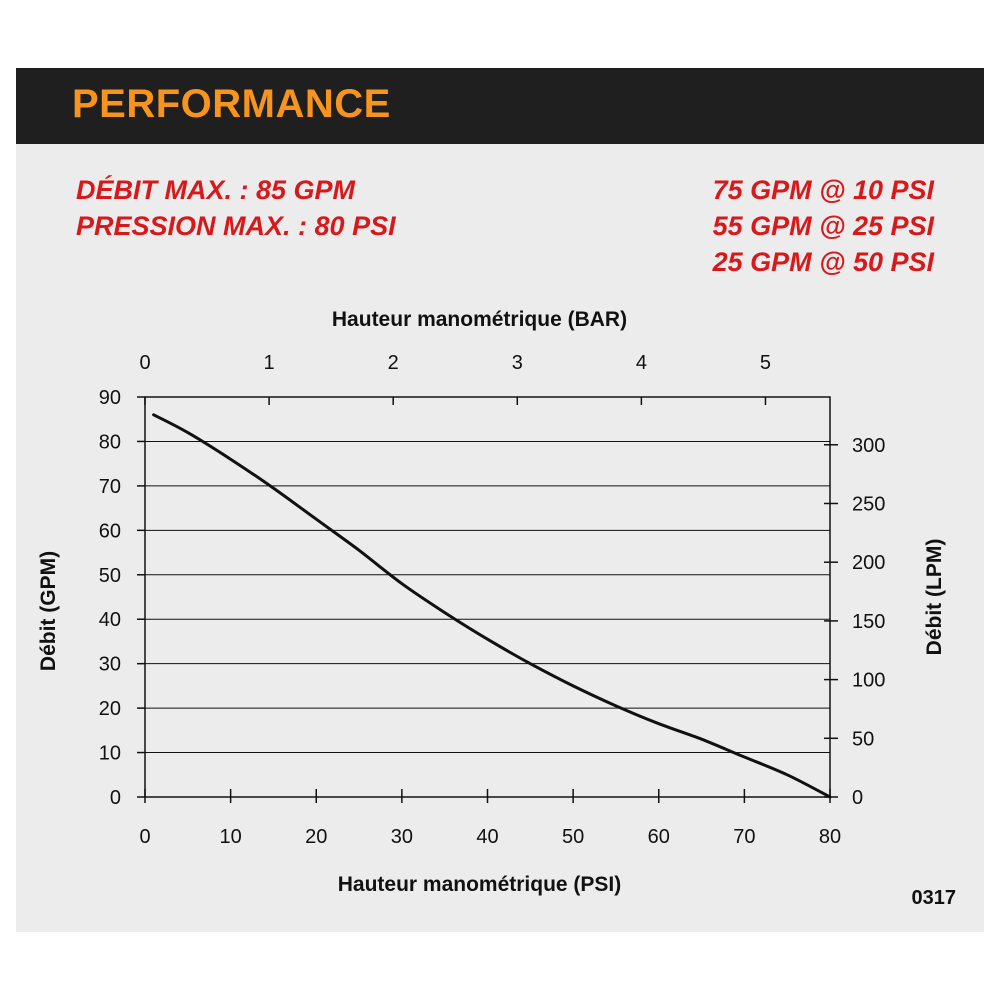 This screenshot has width=1000, height=1000. Describe the element at coordinates (744, 837) in the screenshot. I see `x-tick-label: 70` at that location.